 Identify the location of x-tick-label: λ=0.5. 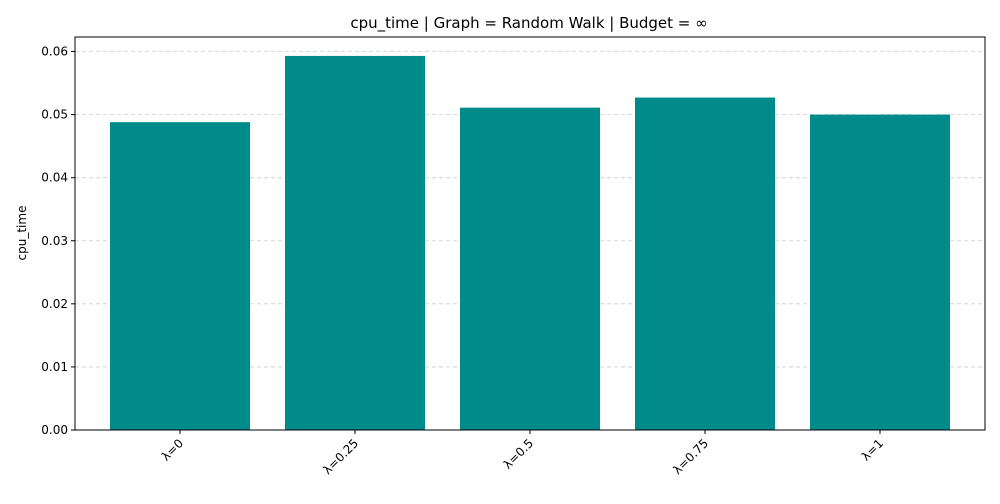
(519, 454).